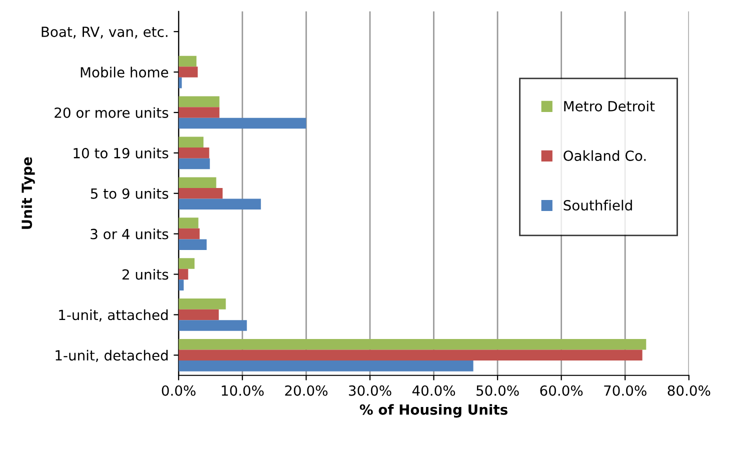 This screenshot has height=455, width=729. Describe the element at coordinates (145, 274) in the screenshot. I see `y-tick-label: 2 units` at that location.